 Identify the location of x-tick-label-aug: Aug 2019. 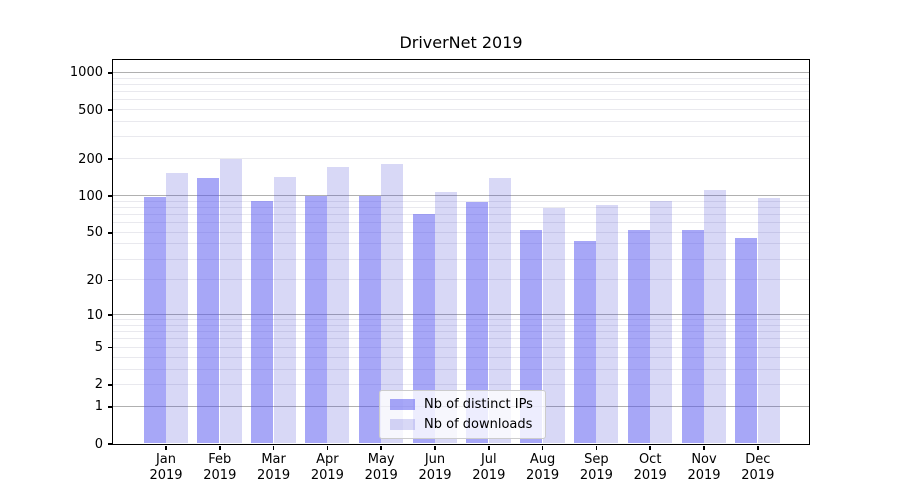
(543, 467).